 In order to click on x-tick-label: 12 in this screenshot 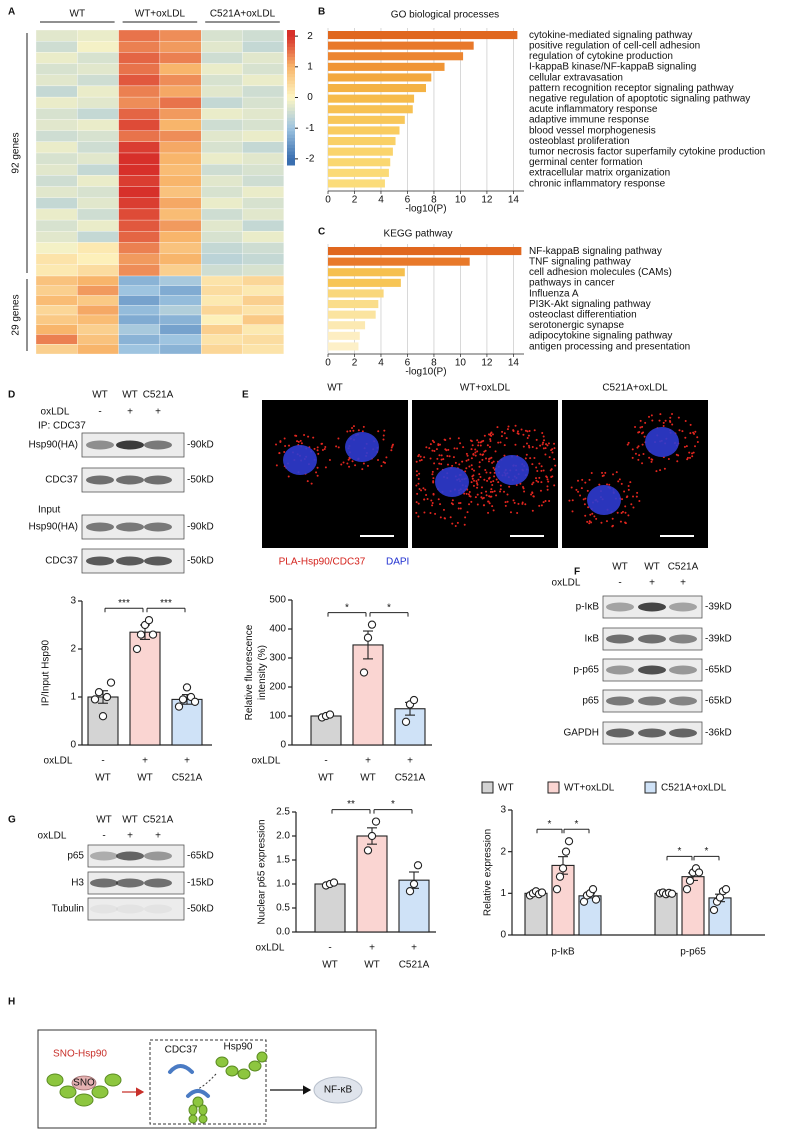, I will do `click(487, 200)`.